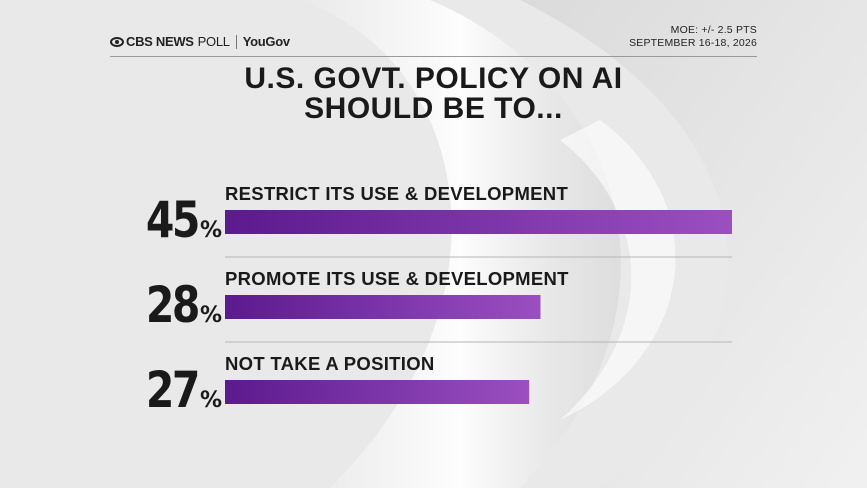 The height and width of the screenshot is (488, 867). I want to click on chart-title-line-1: U.S. GOVT. POLICY ON AI, so click(433, 78).